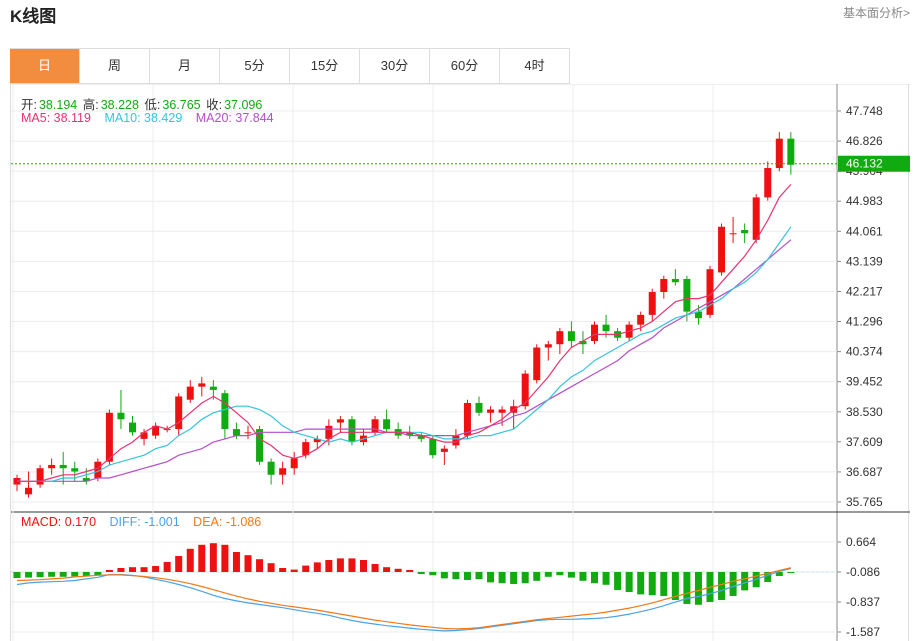 This screenshot has width=916, height=641. I want to click on y-tick-label-7: 41.296, so click(864, 322).